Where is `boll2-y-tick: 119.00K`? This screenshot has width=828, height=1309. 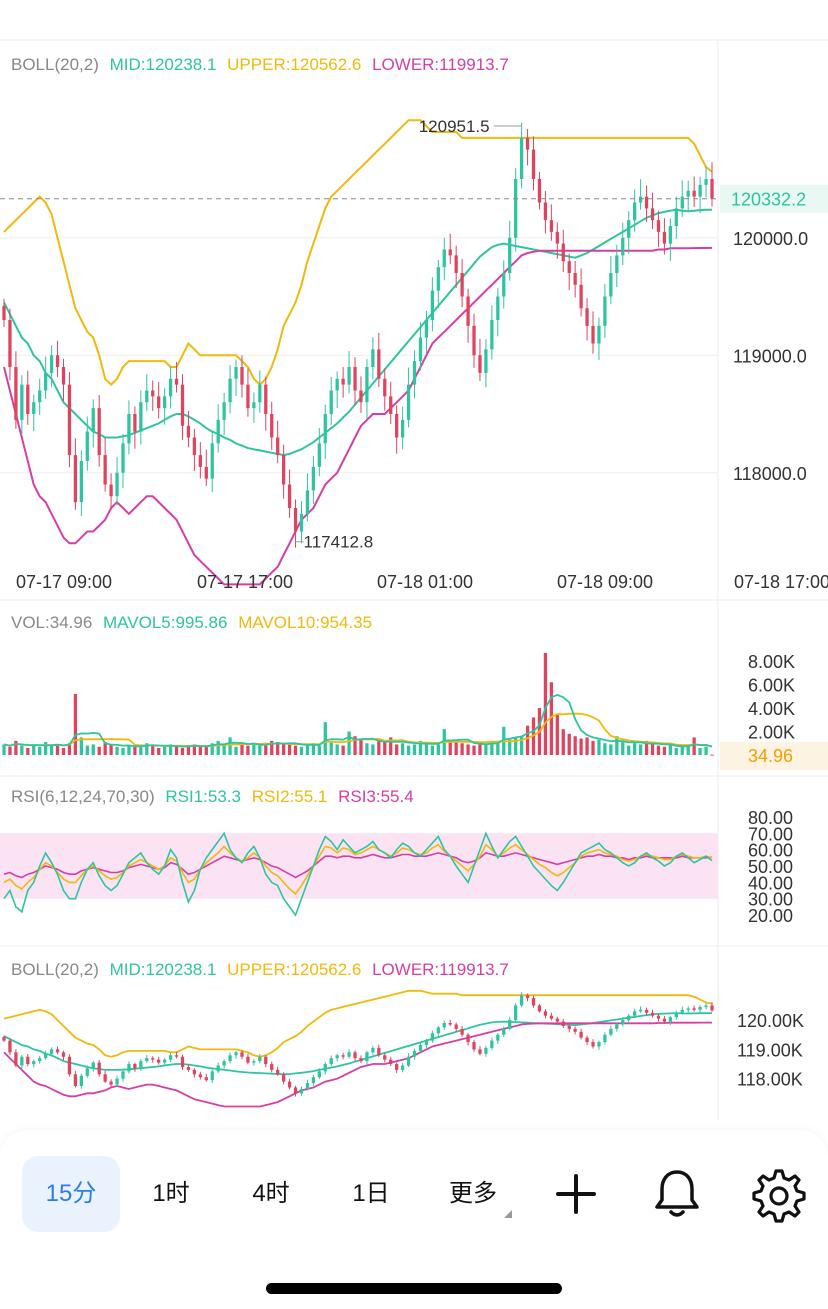
boll2-y-tick: 119.00K is located at coordinates (770, 1050).